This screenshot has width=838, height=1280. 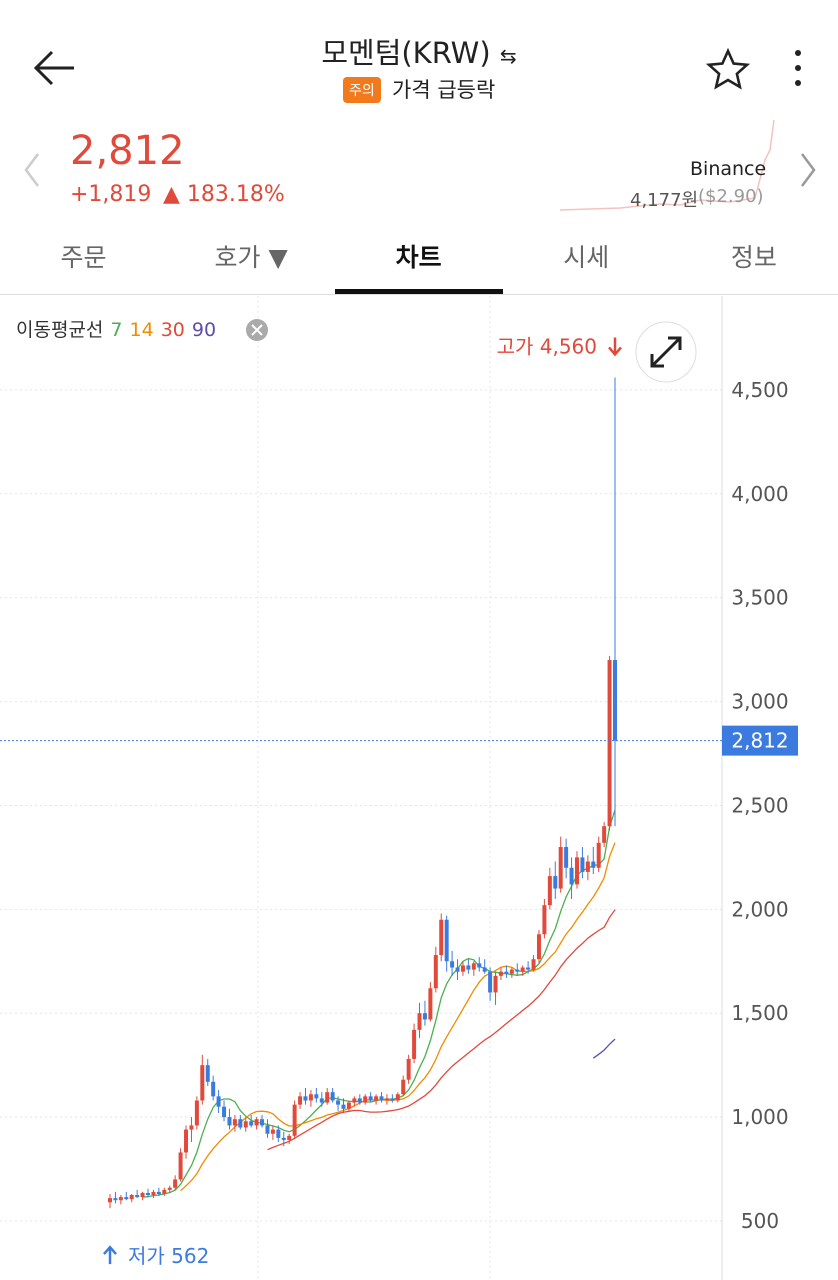 What do you see at coordinates (667, 165) in the screenshot?
I see `sparkline` at bounding box center [667, 165].